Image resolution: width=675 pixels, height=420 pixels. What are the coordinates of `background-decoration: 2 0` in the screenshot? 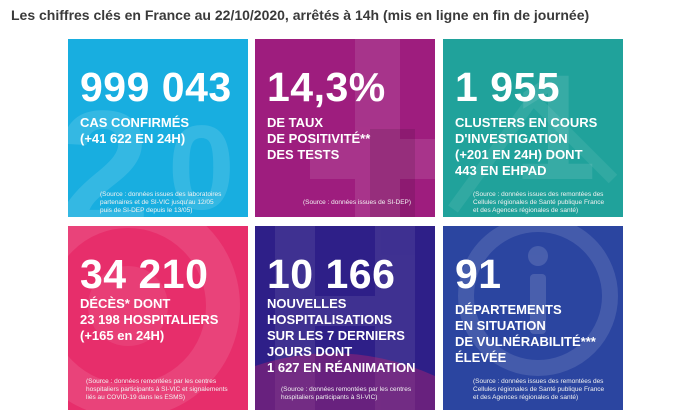 It's located at (151, 146).